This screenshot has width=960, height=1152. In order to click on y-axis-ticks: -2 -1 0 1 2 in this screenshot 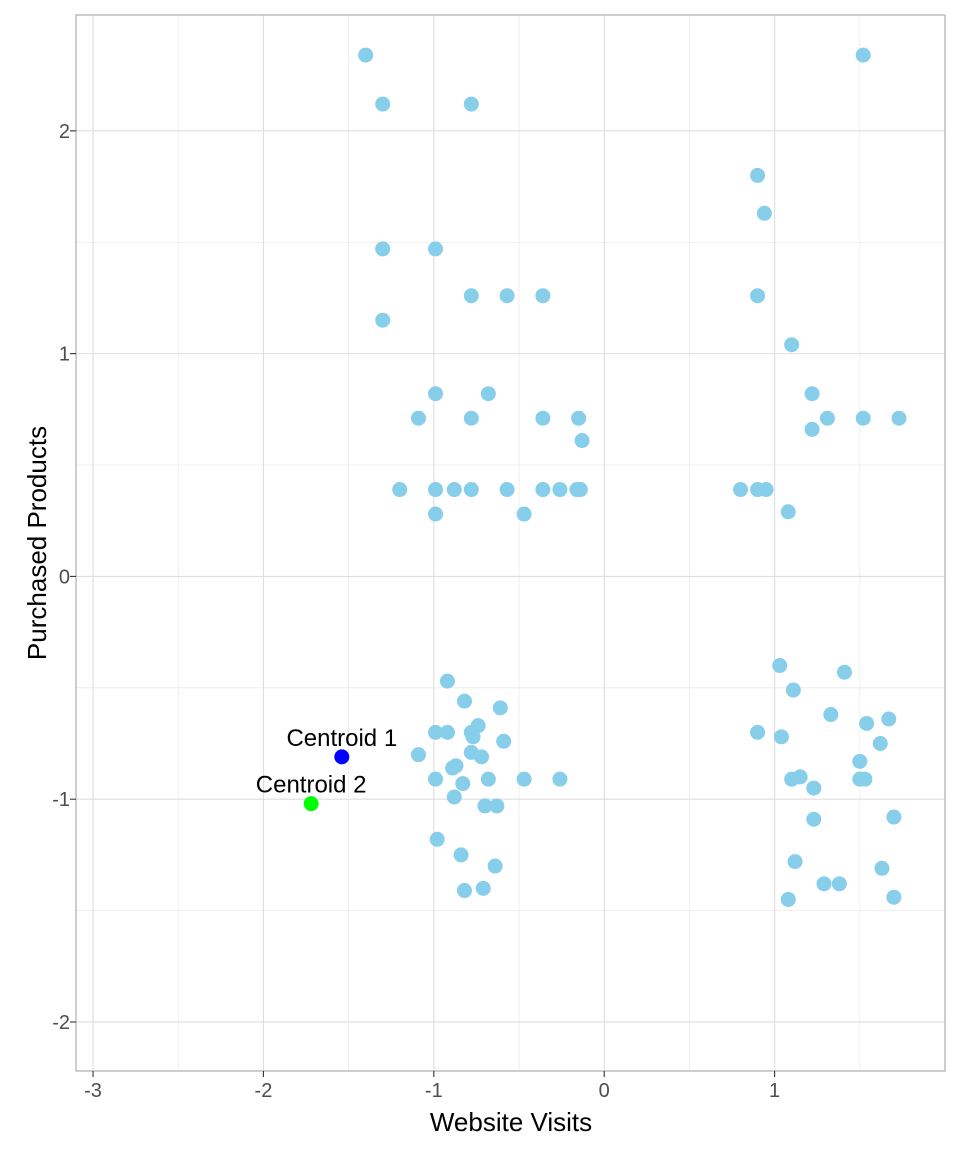, I will do `click(64, 577)`.